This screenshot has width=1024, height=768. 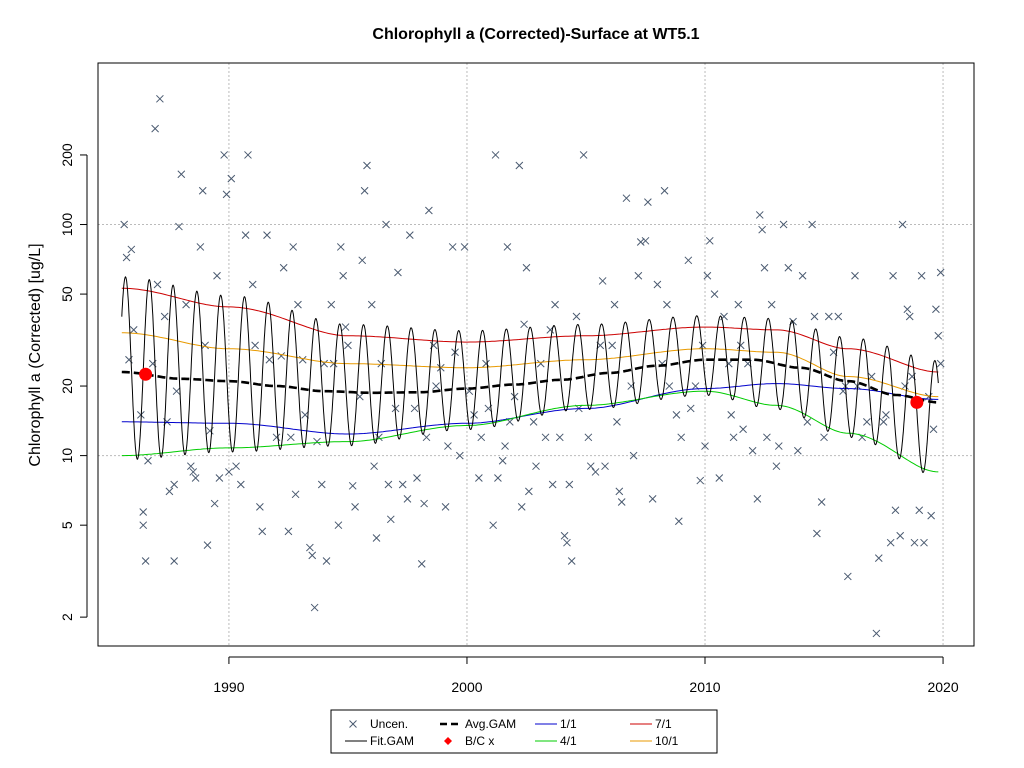 What do you see at coordinates (67, 456) in the screenshot?
I see `y-tick-label: 10` at bounding box center [67, 456].